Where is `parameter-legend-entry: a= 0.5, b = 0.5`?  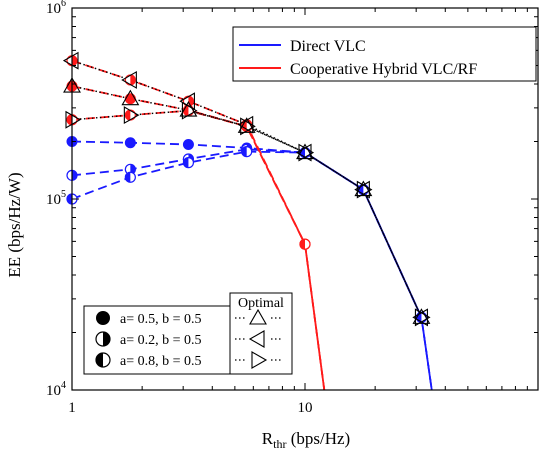
parameter-legend-entry: a= 0.5, b = 0.5 is located at coordinates (189, 317).